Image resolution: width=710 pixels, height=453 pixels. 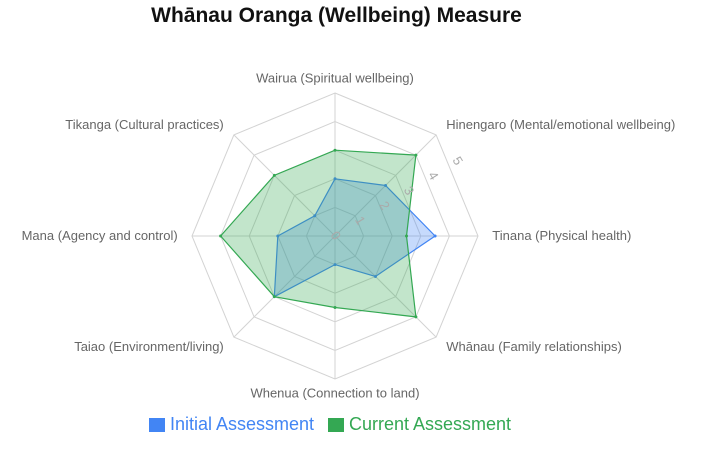 What do you see at coordinates (336, 15) in the screenshot?
I see `chart-title: Whānau Oranga (Wellbeing) Measure` at bounding box center [336, 15].